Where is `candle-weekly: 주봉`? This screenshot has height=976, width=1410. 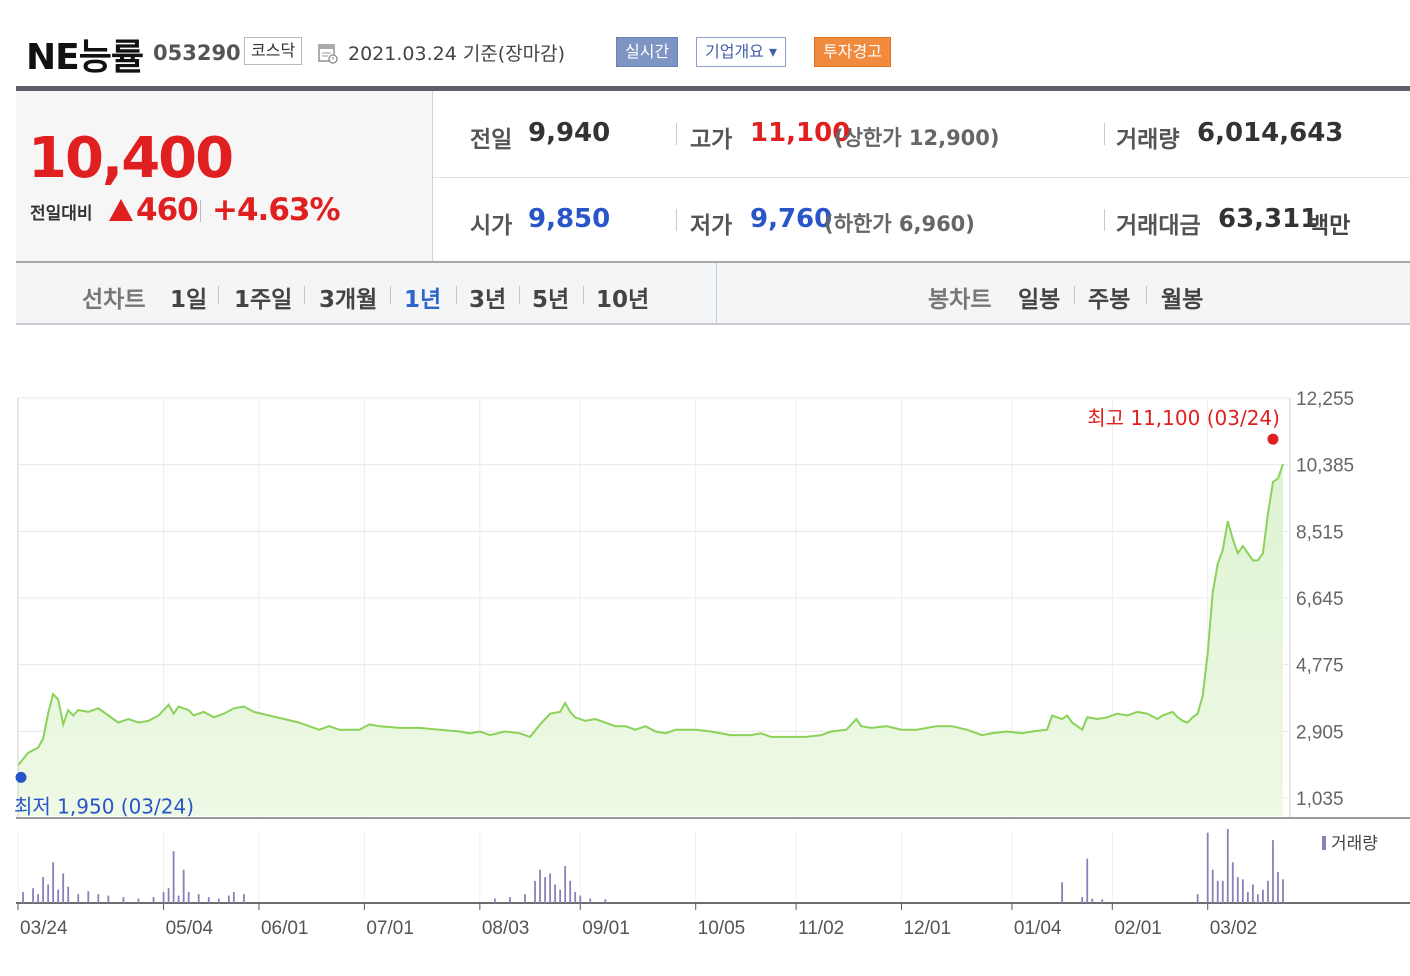
candle-weekly: 주봉 is located at coordinates (1109, 300).